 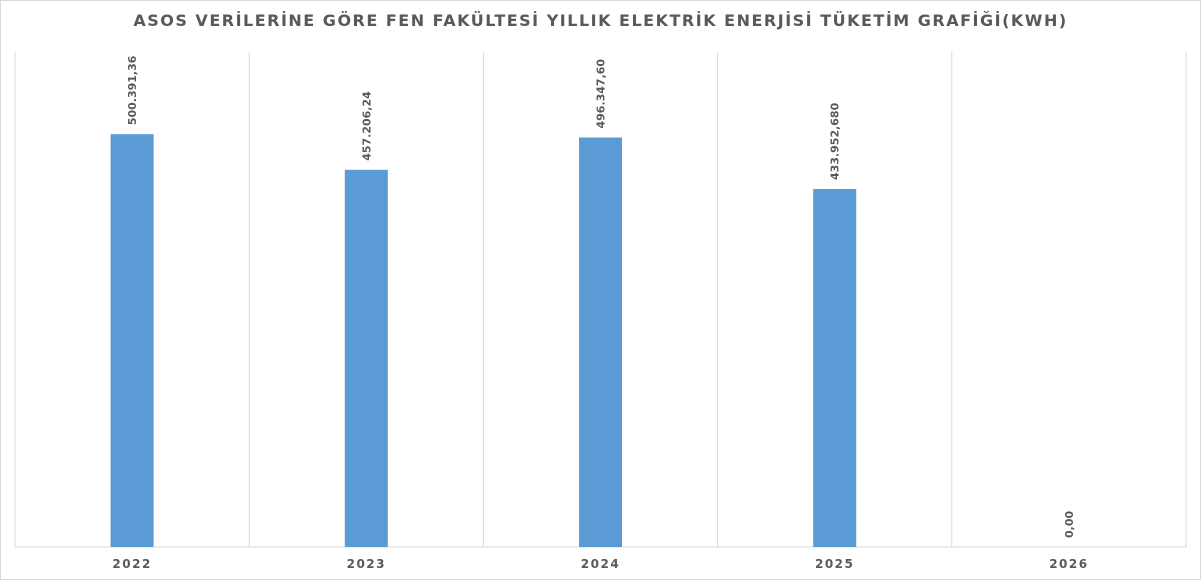 What do you see at coordinates (1068, 564) in the screenshot?
I see `x-tick-label-2026: 2026` at bounding box center [1068, 564].